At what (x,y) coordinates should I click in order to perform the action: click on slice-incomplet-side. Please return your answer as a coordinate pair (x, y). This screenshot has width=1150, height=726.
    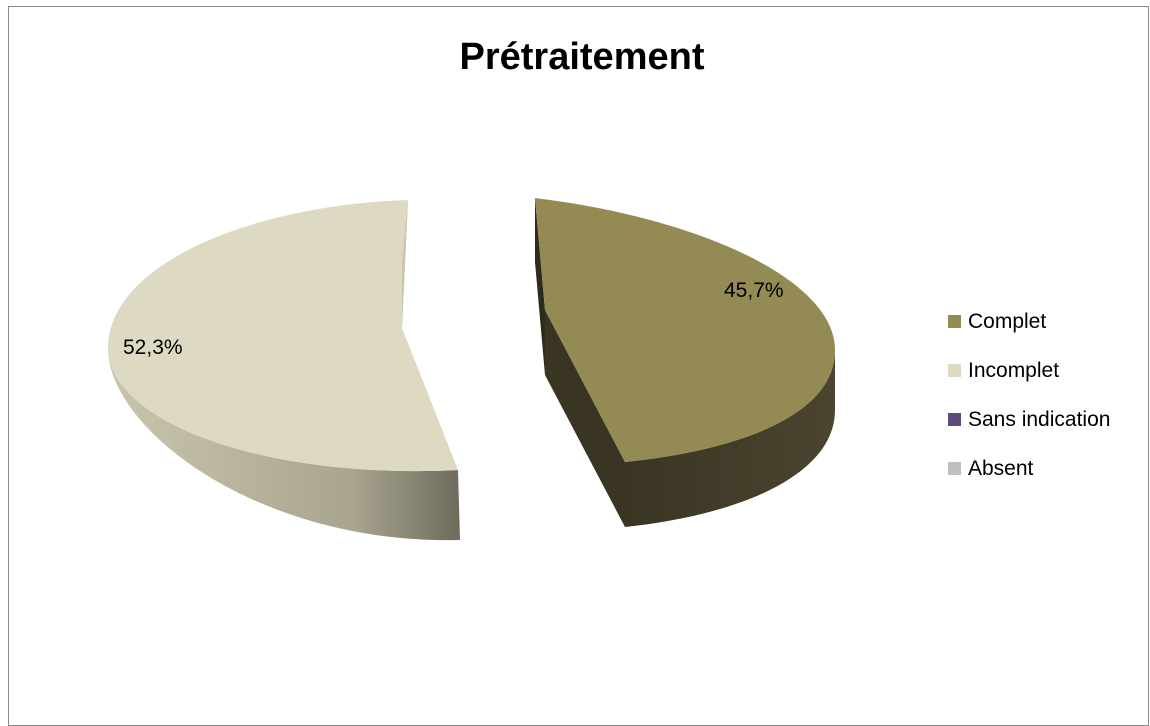
    Looking at the image, I should click on (284, 444).